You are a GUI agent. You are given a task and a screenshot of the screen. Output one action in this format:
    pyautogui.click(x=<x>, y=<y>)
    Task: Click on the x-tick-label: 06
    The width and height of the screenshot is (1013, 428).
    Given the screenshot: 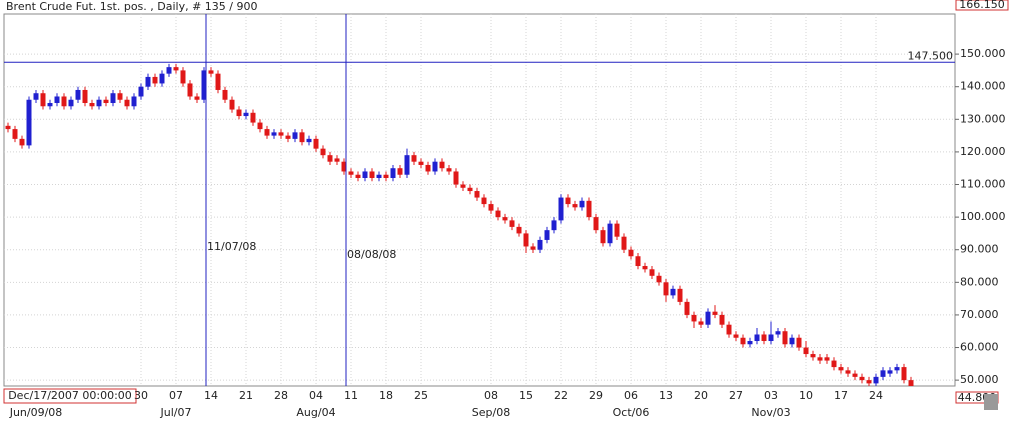 What is the action you would take?
    pyautogui.click(x=631, y=395)
    